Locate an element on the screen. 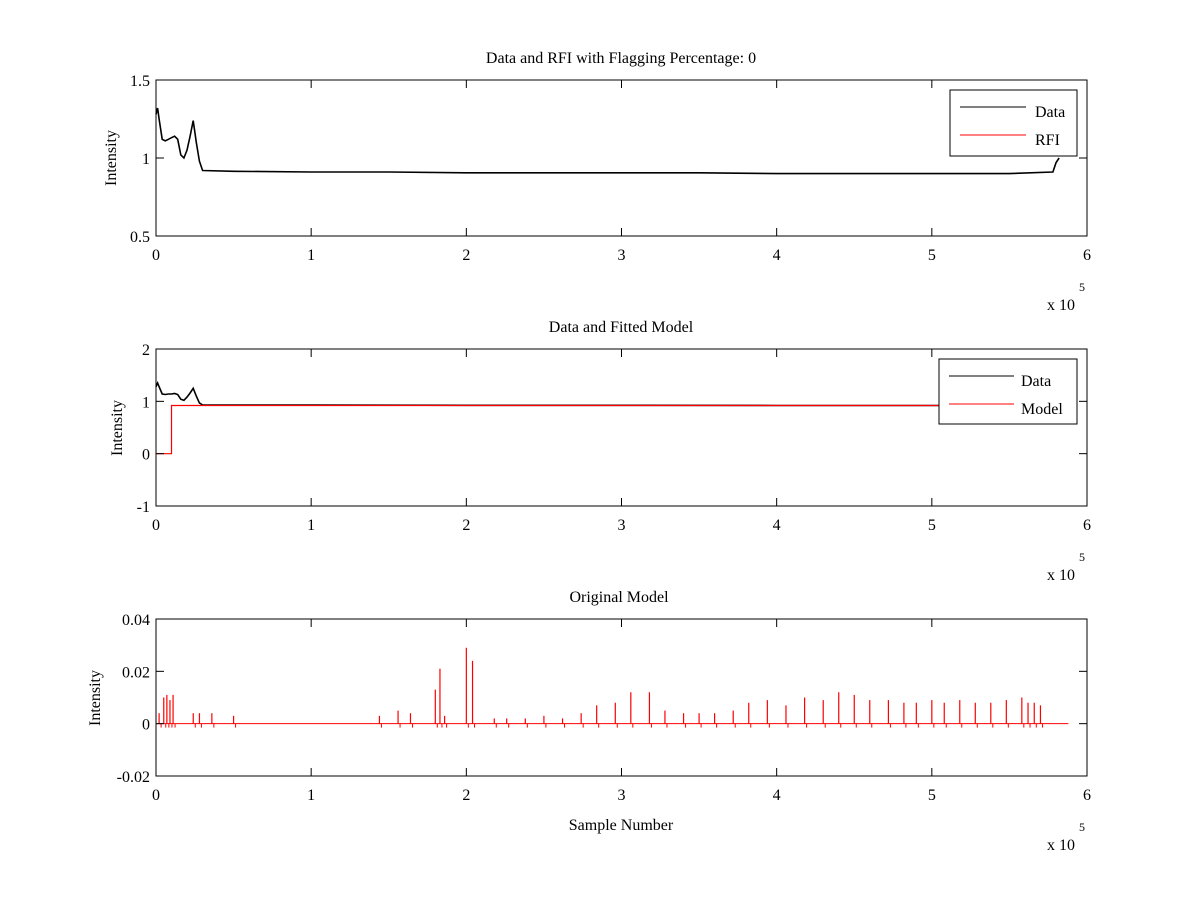  subplot-3-xtick-label: 2 is located at coordinates (466, 795).